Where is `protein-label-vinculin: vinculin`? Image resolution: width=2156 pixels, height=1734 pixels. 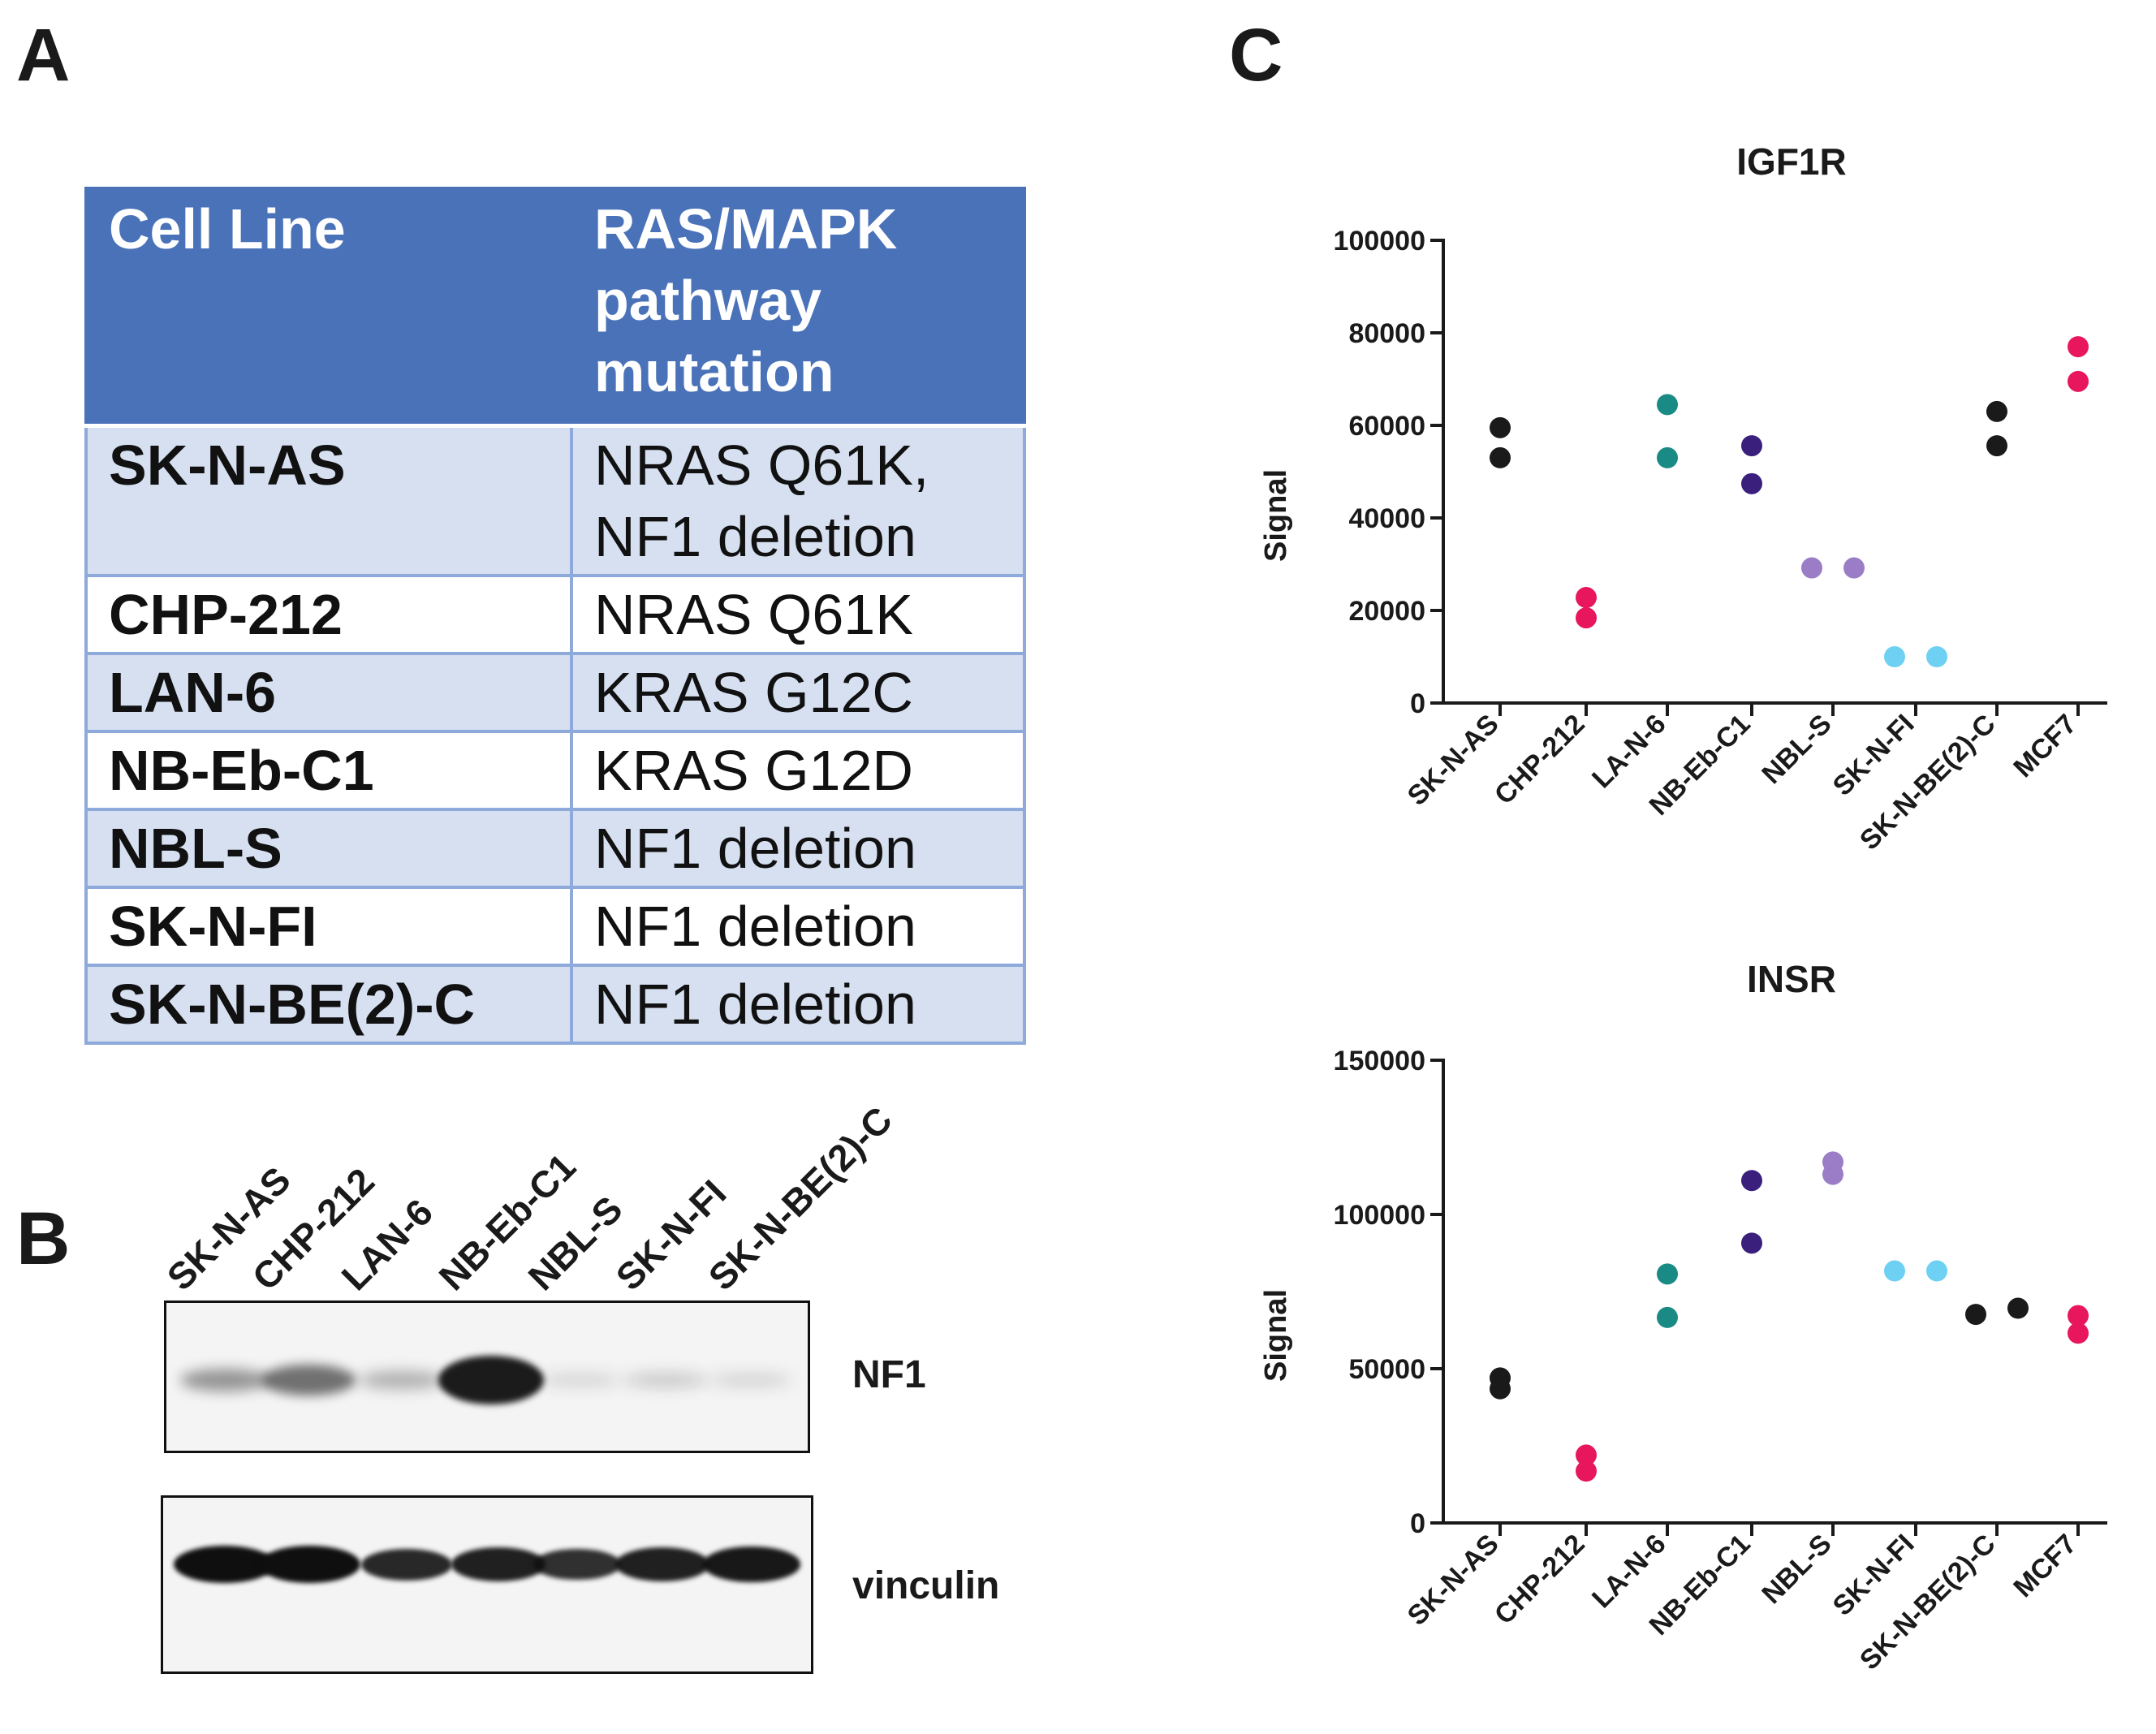 protein-label-vinculin: vinculin is located at coordinates (926, 1585).